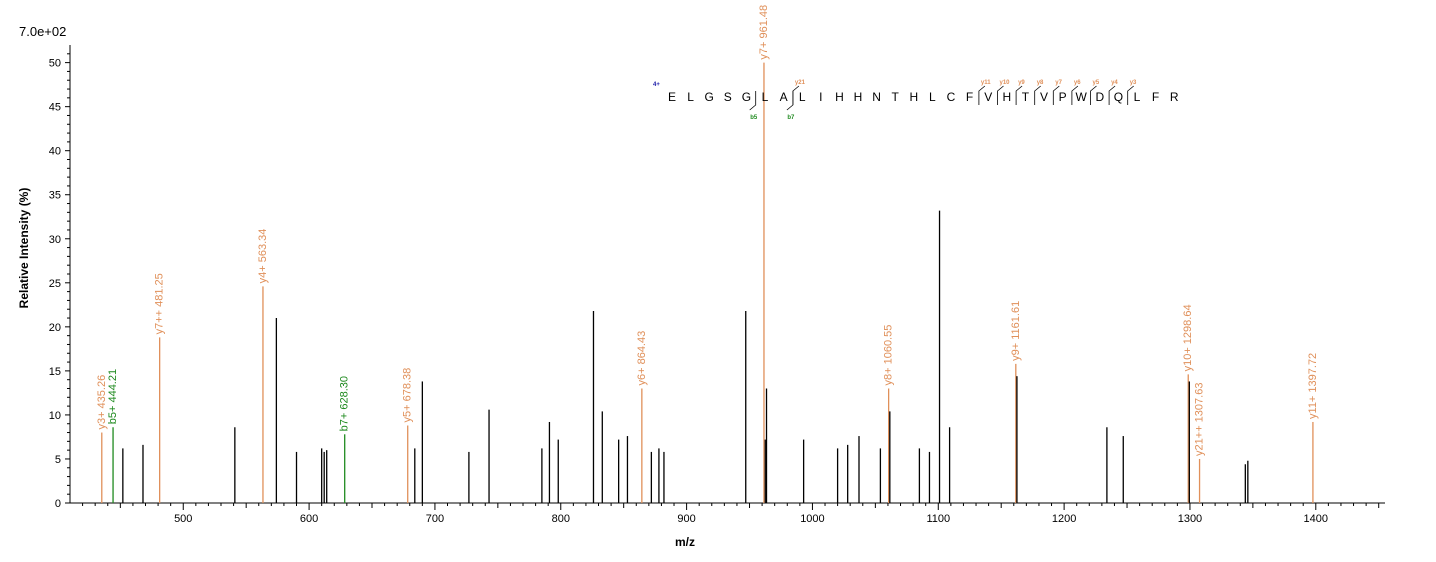  What do you see at coordinates (408, 395) in the screenshot?
I see `peak-annotation: y5+ 678.38` at bounding box center [408, 395].